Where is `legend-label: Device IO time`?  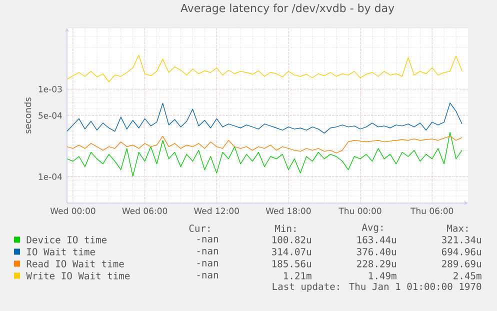 legend-label: Device IO time is located at coordinates (66, 240).